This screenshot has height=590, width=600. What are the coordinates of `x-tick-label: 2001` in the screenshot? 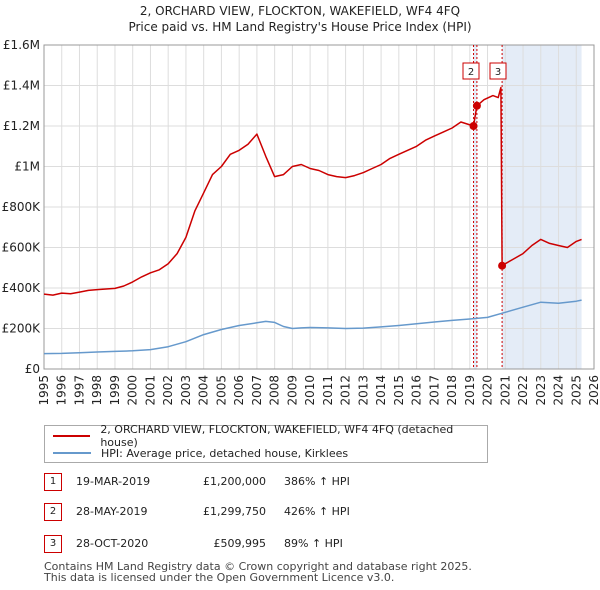 It's located at (150, 390).